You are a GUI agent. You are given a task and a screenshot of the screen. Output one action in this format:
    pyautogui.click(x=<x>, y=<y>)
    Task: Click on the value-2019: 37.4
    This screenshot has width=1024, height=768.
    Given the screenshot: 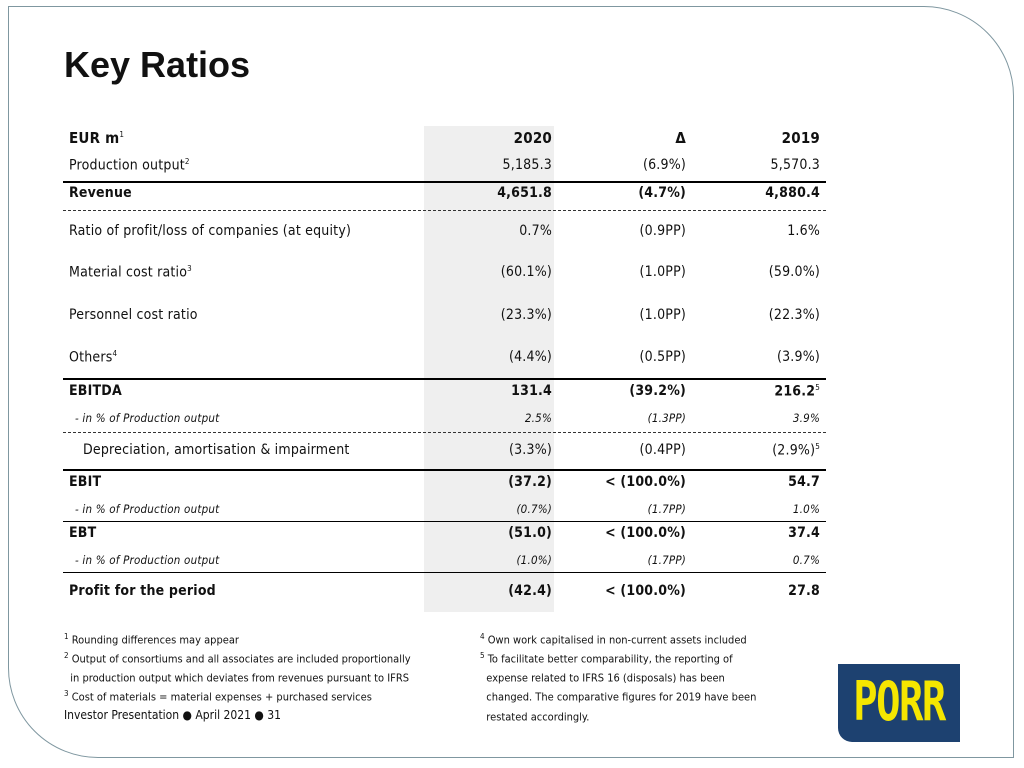 What is the action you would take?
    pyautogui.click(x=804, y=533)
    